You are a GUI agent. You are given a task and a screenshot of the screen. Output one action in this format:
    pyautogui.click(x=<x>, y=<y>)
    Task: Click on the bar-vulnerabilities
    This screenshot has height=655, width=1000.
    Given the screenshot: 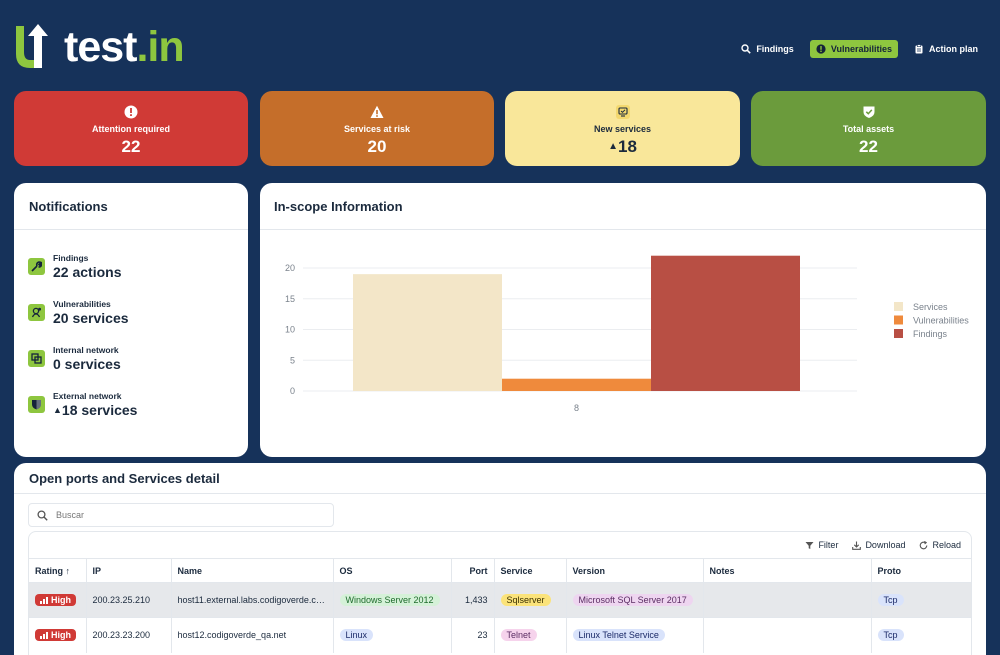 What is the action you would take?
    pyautogui.click(x=576, y=384)
    